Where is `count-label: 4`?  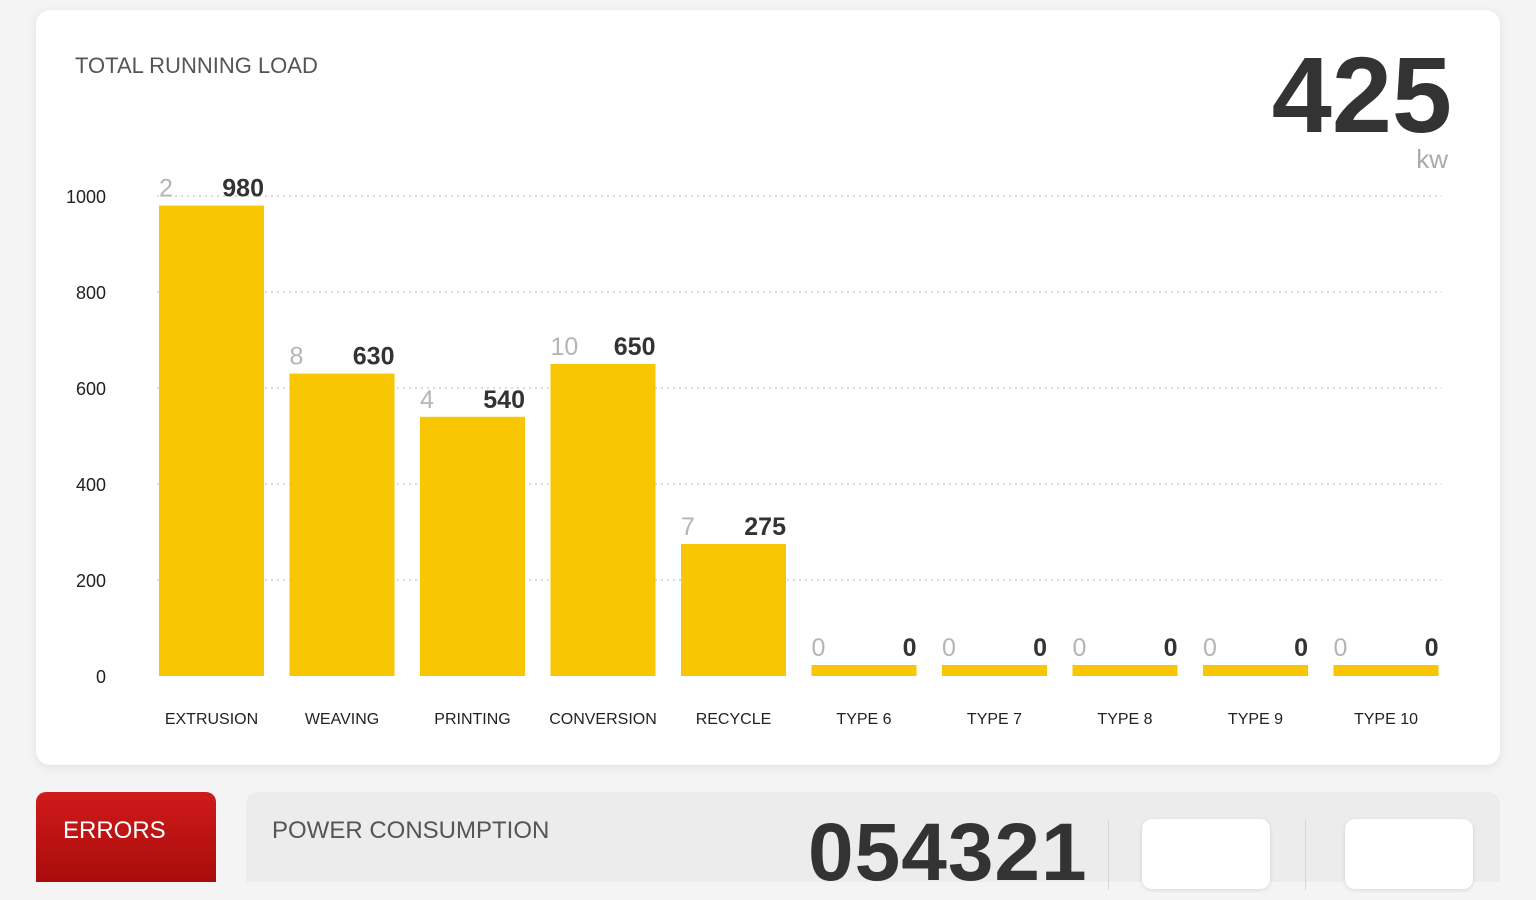
count-label: 4 is located at coordinates (427, 400).